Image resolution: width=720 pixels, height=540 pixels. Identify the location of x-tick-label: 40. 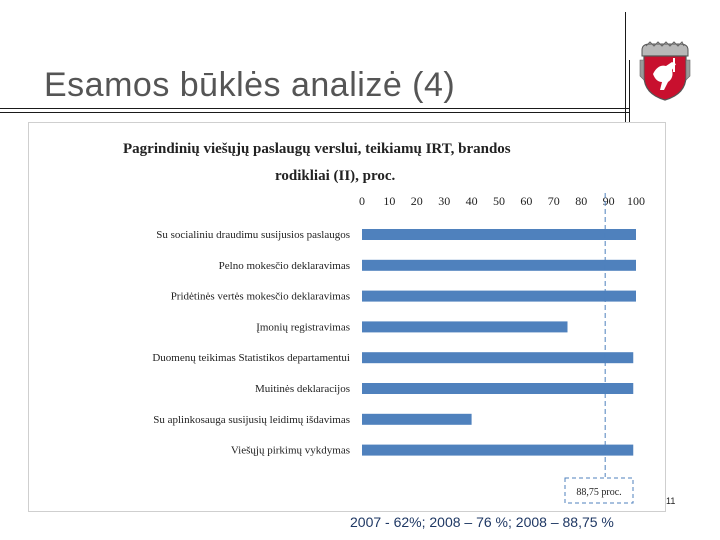
(472, 201).